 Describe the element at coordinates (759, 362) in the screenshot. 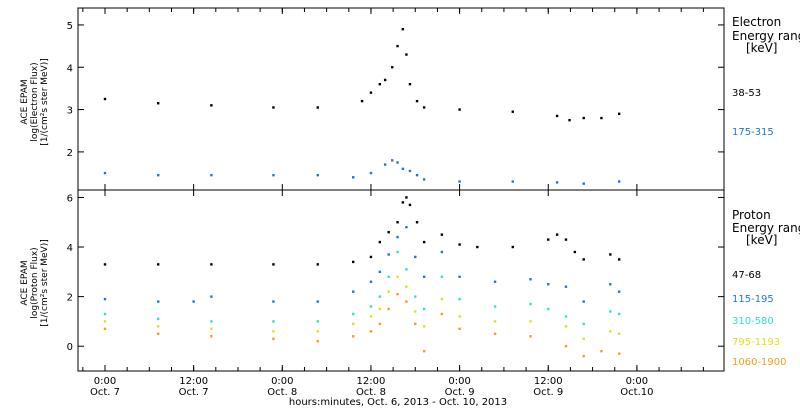

I see `proton-legend-item-1060-1900: 1060-1900` at that location.